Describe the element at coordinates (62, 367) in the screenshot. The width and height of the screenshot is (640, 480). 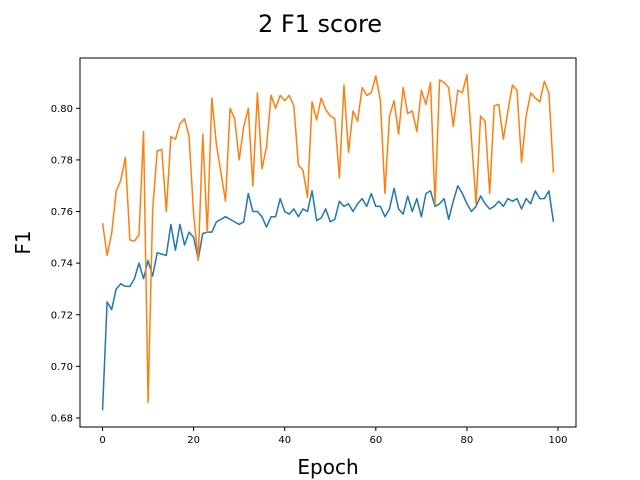
I see `y-tick-label: 0.70` at that location.